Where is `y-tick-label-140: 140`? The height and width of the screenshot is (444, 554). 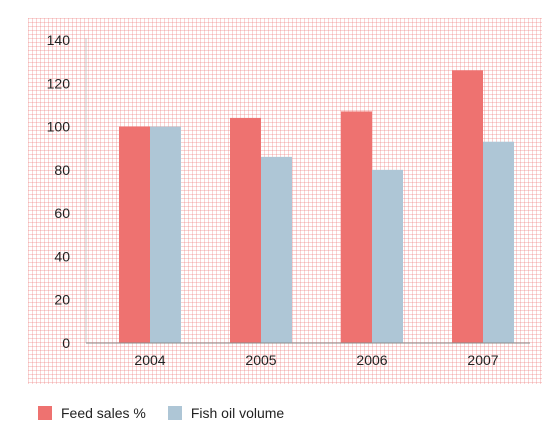
y-tick-label-140: 140 is located at coordinates (59, 40).